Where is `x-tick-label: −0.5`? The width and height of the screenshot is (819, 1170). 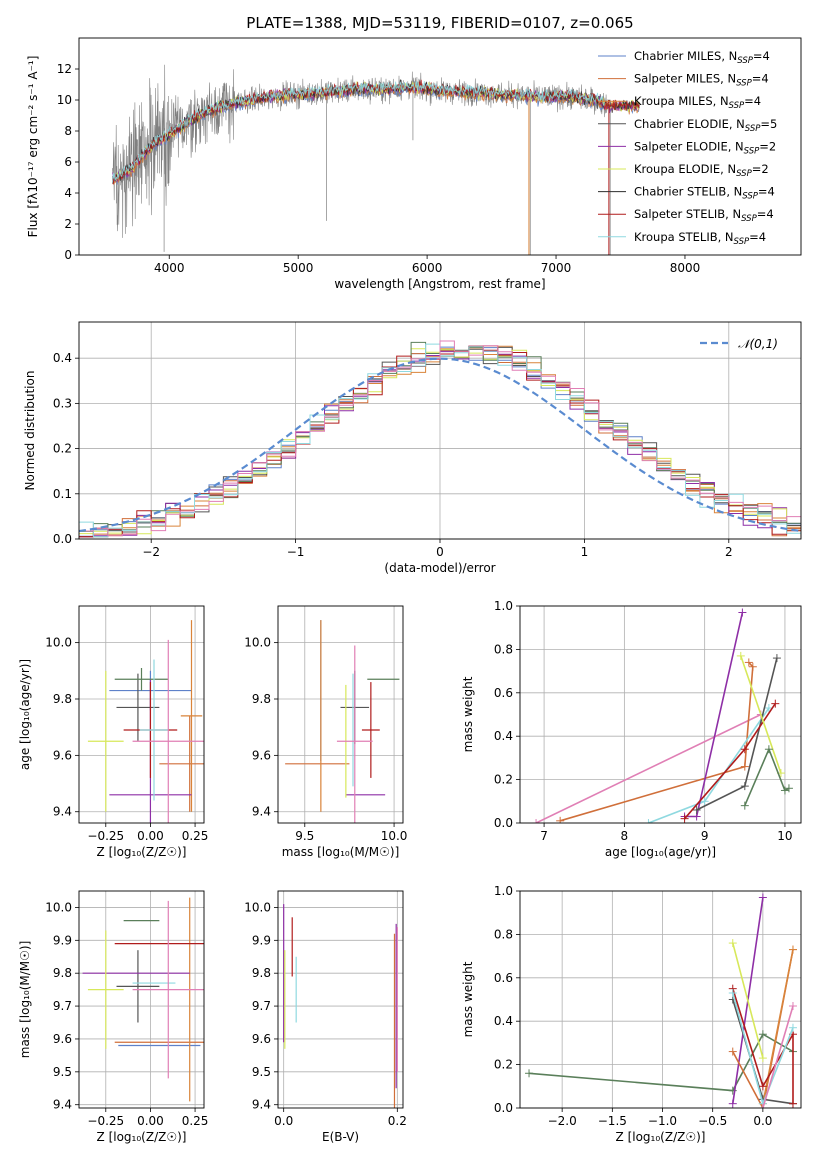 x-tick-label: −0.5 is located at coordinates (712, 1121).